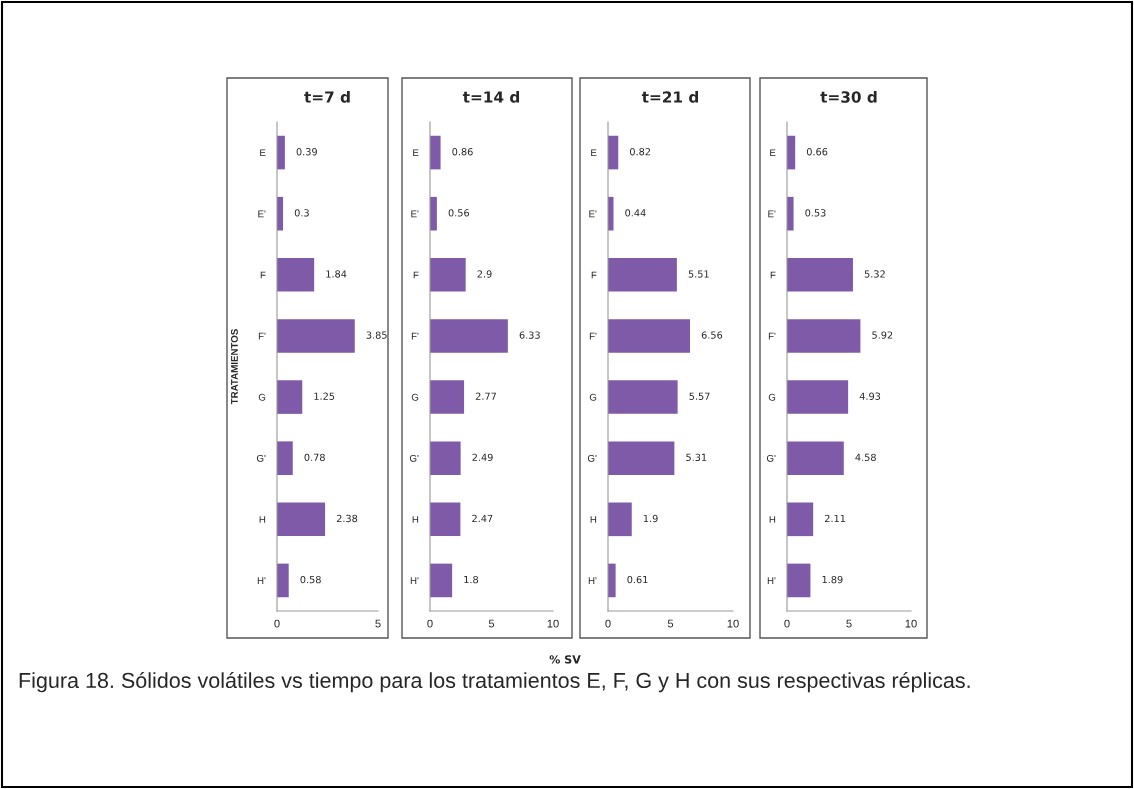  Describe the element at coordinates (494, 682) in the screenshot. I see `text: Figura 18. Sólidos volátiles vs tiempo para los tratamientos E, F, G y H con sus respectivas réplicas.` at that location.